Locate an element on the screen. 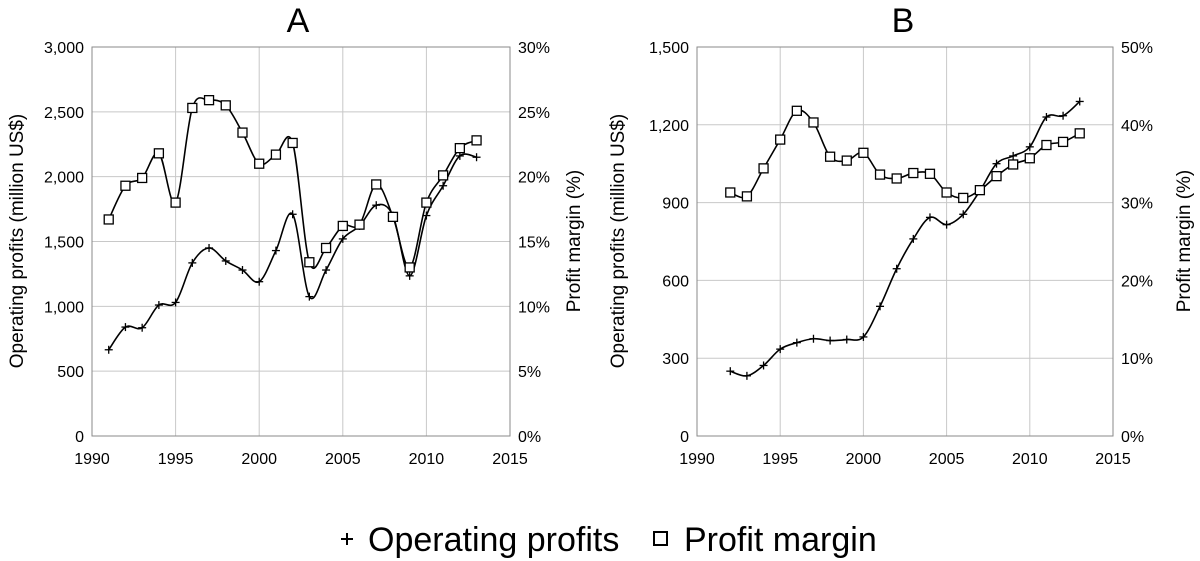 The width and height of the screenshot is (1200, 561). panel-a-operating-profits-line is located at coordinates (292, 252).